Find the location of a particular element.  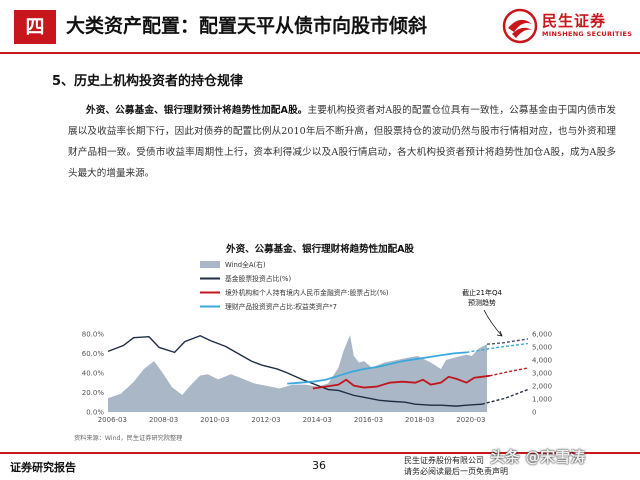

legend-swatch-area is located at coordinates (210, 264).